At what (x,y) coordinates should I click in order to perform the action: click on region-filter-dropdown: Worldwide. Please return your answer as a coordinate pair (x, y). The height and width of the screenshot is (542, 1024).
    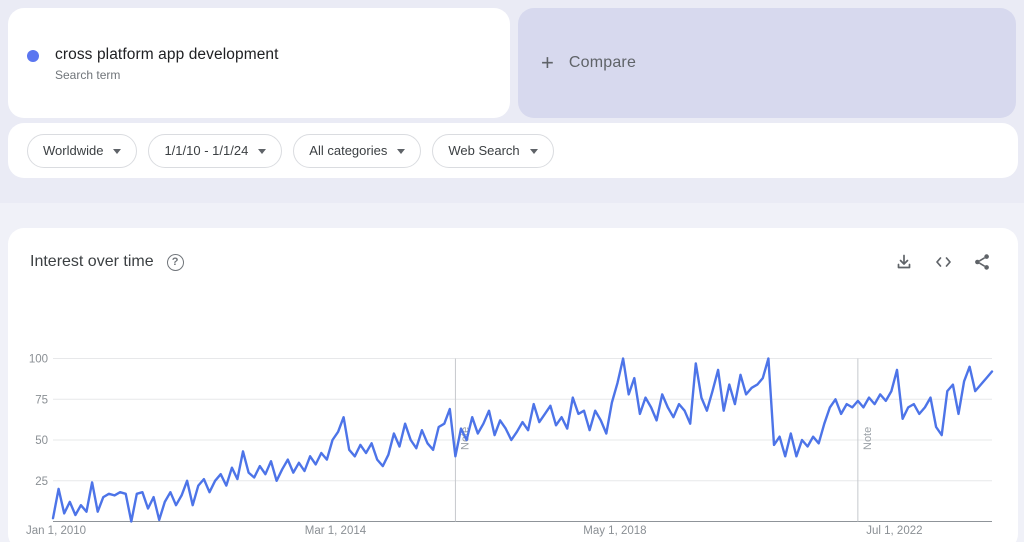
    Looking at the image, I should click on (82, 150).